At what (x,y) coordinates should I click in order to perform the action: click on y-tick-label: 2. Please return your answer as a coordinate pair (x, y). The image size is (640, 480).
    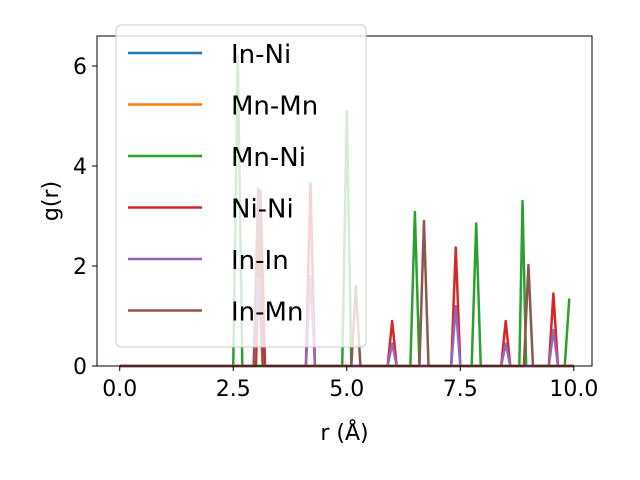
    Looking at the image, I should click on (80, 267).